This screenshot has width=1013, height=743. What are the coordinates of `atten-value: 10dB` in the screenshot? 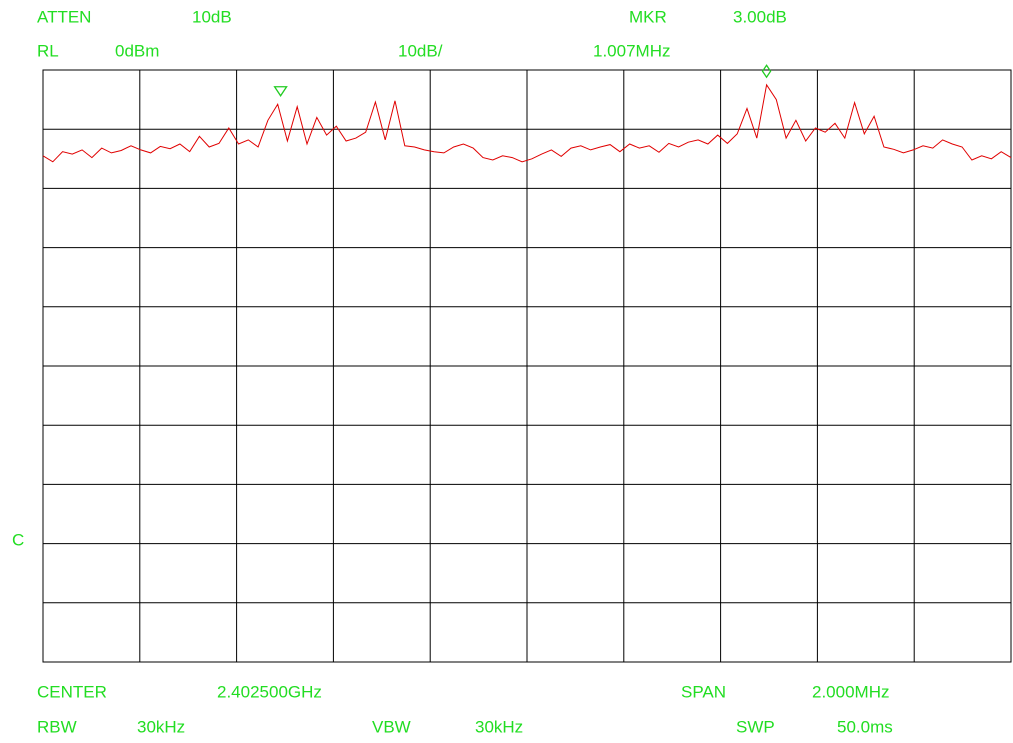 It's located at (212, 16).